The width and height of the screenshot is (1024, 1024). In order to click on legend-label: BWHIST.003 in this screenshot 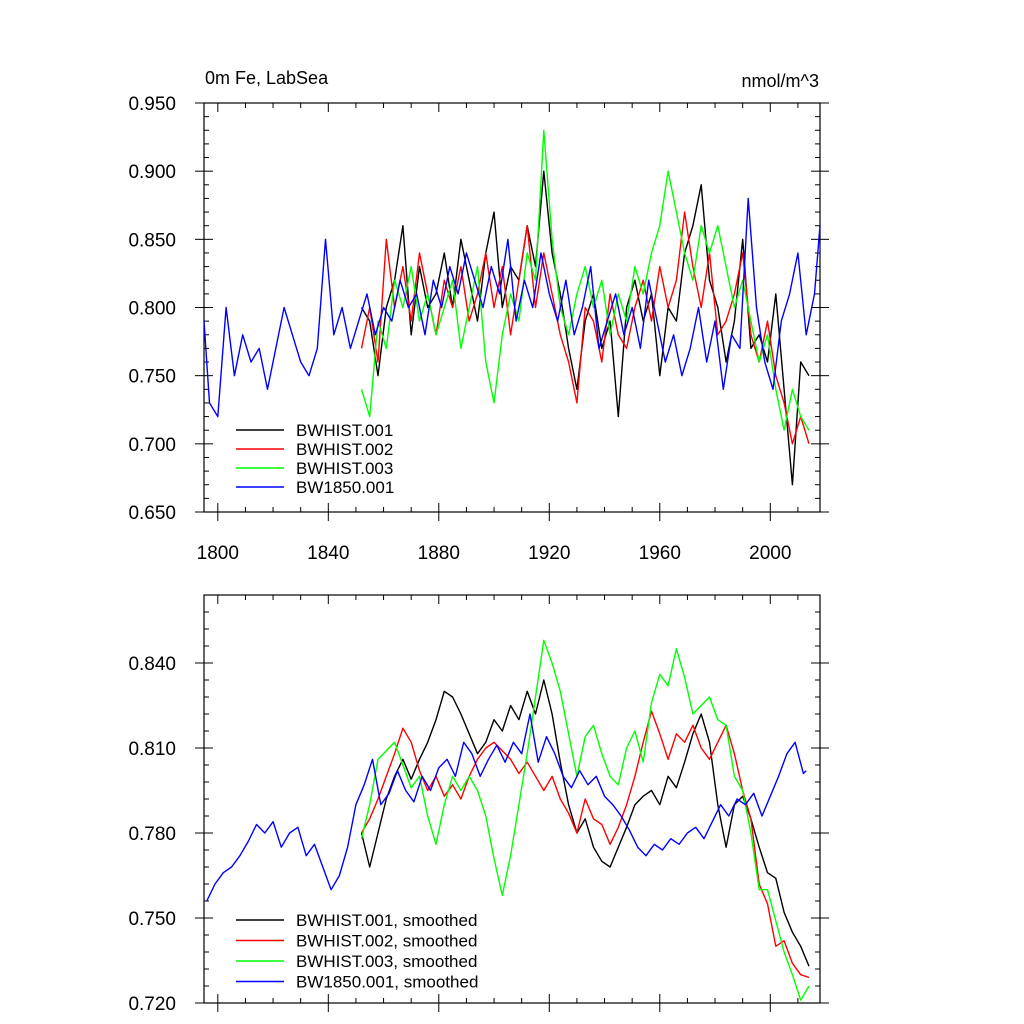, I will do `click(344, 468)`.